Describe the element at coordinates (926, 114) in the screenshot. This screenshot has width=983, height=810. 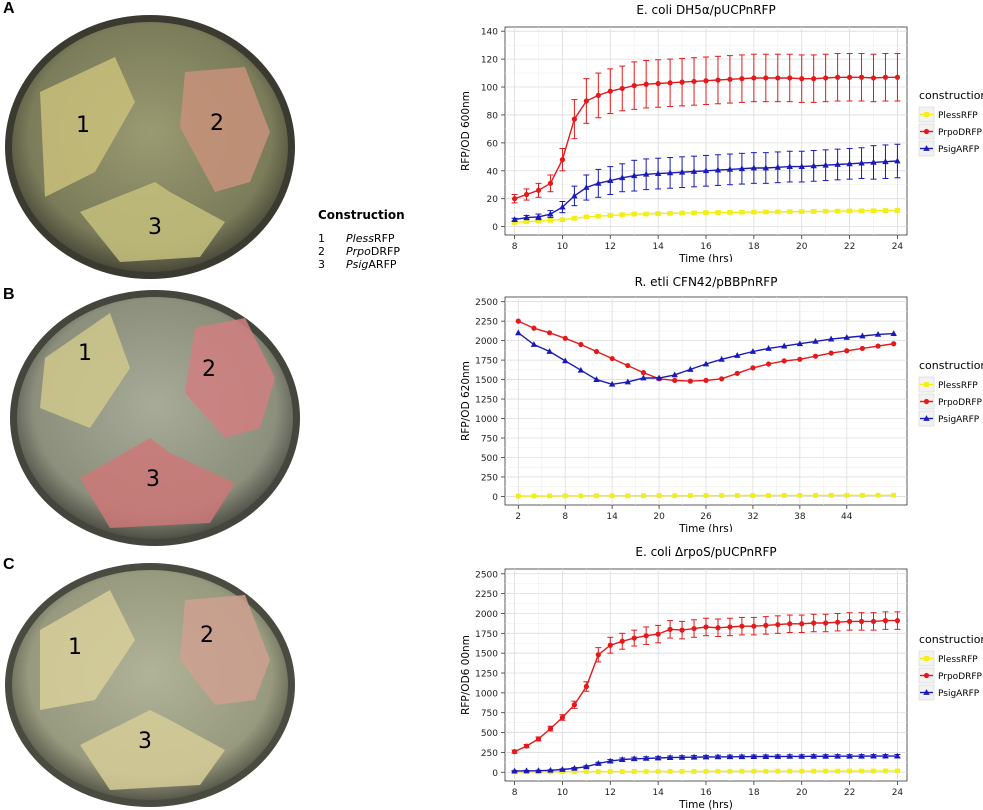
I see `legend-key-marker-plessrfp` at that location.